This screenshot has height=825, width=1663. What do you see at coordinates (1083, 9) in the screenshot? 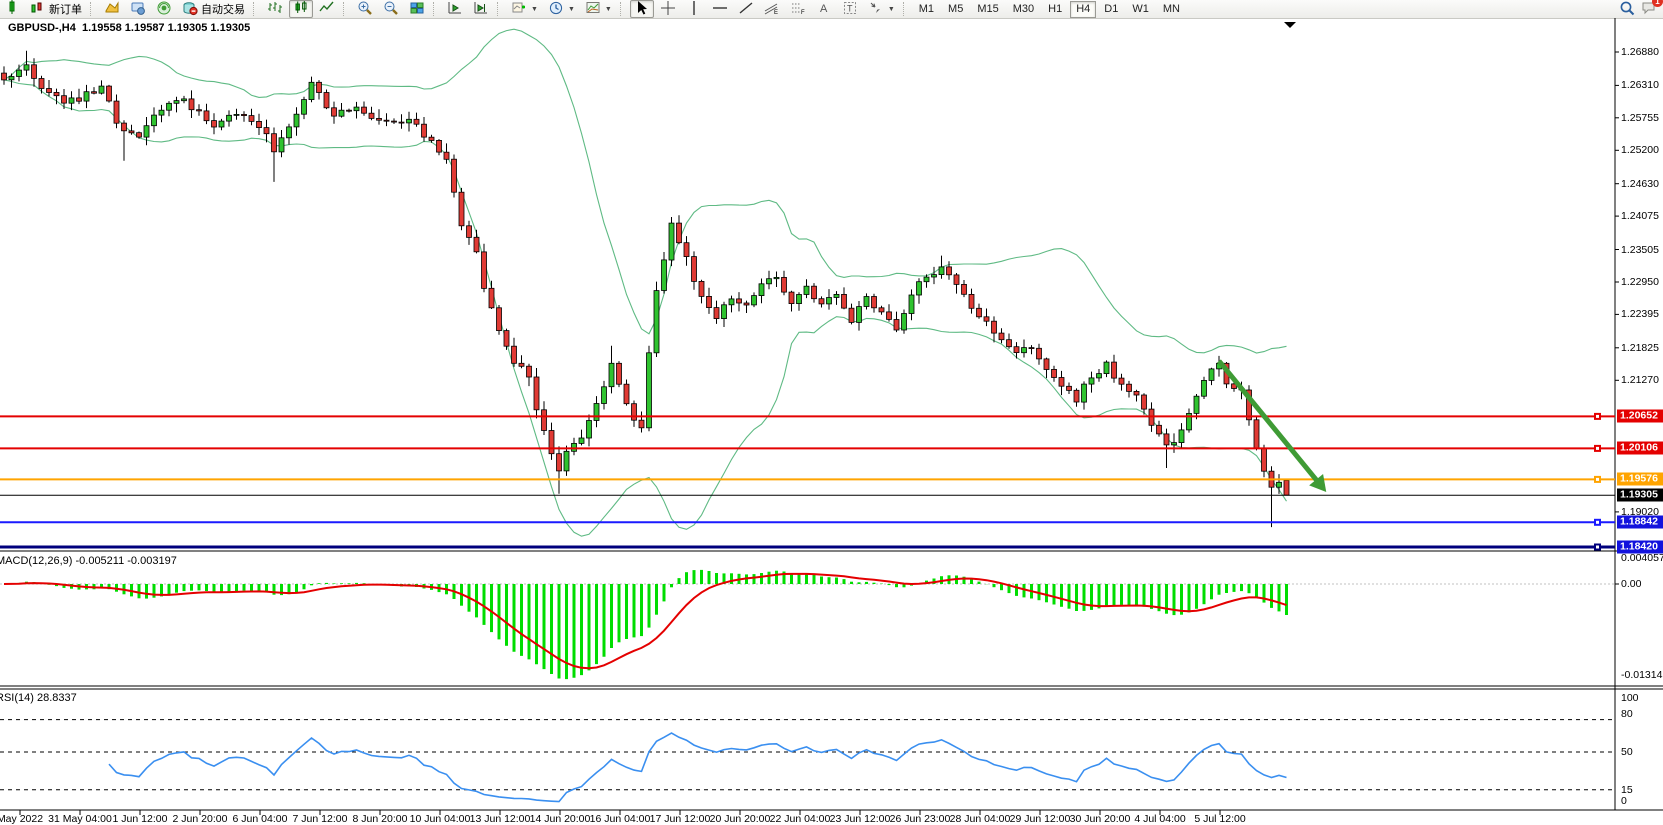
I see `timeframe-h4-button: H4` at bounding box center [1083, 9].